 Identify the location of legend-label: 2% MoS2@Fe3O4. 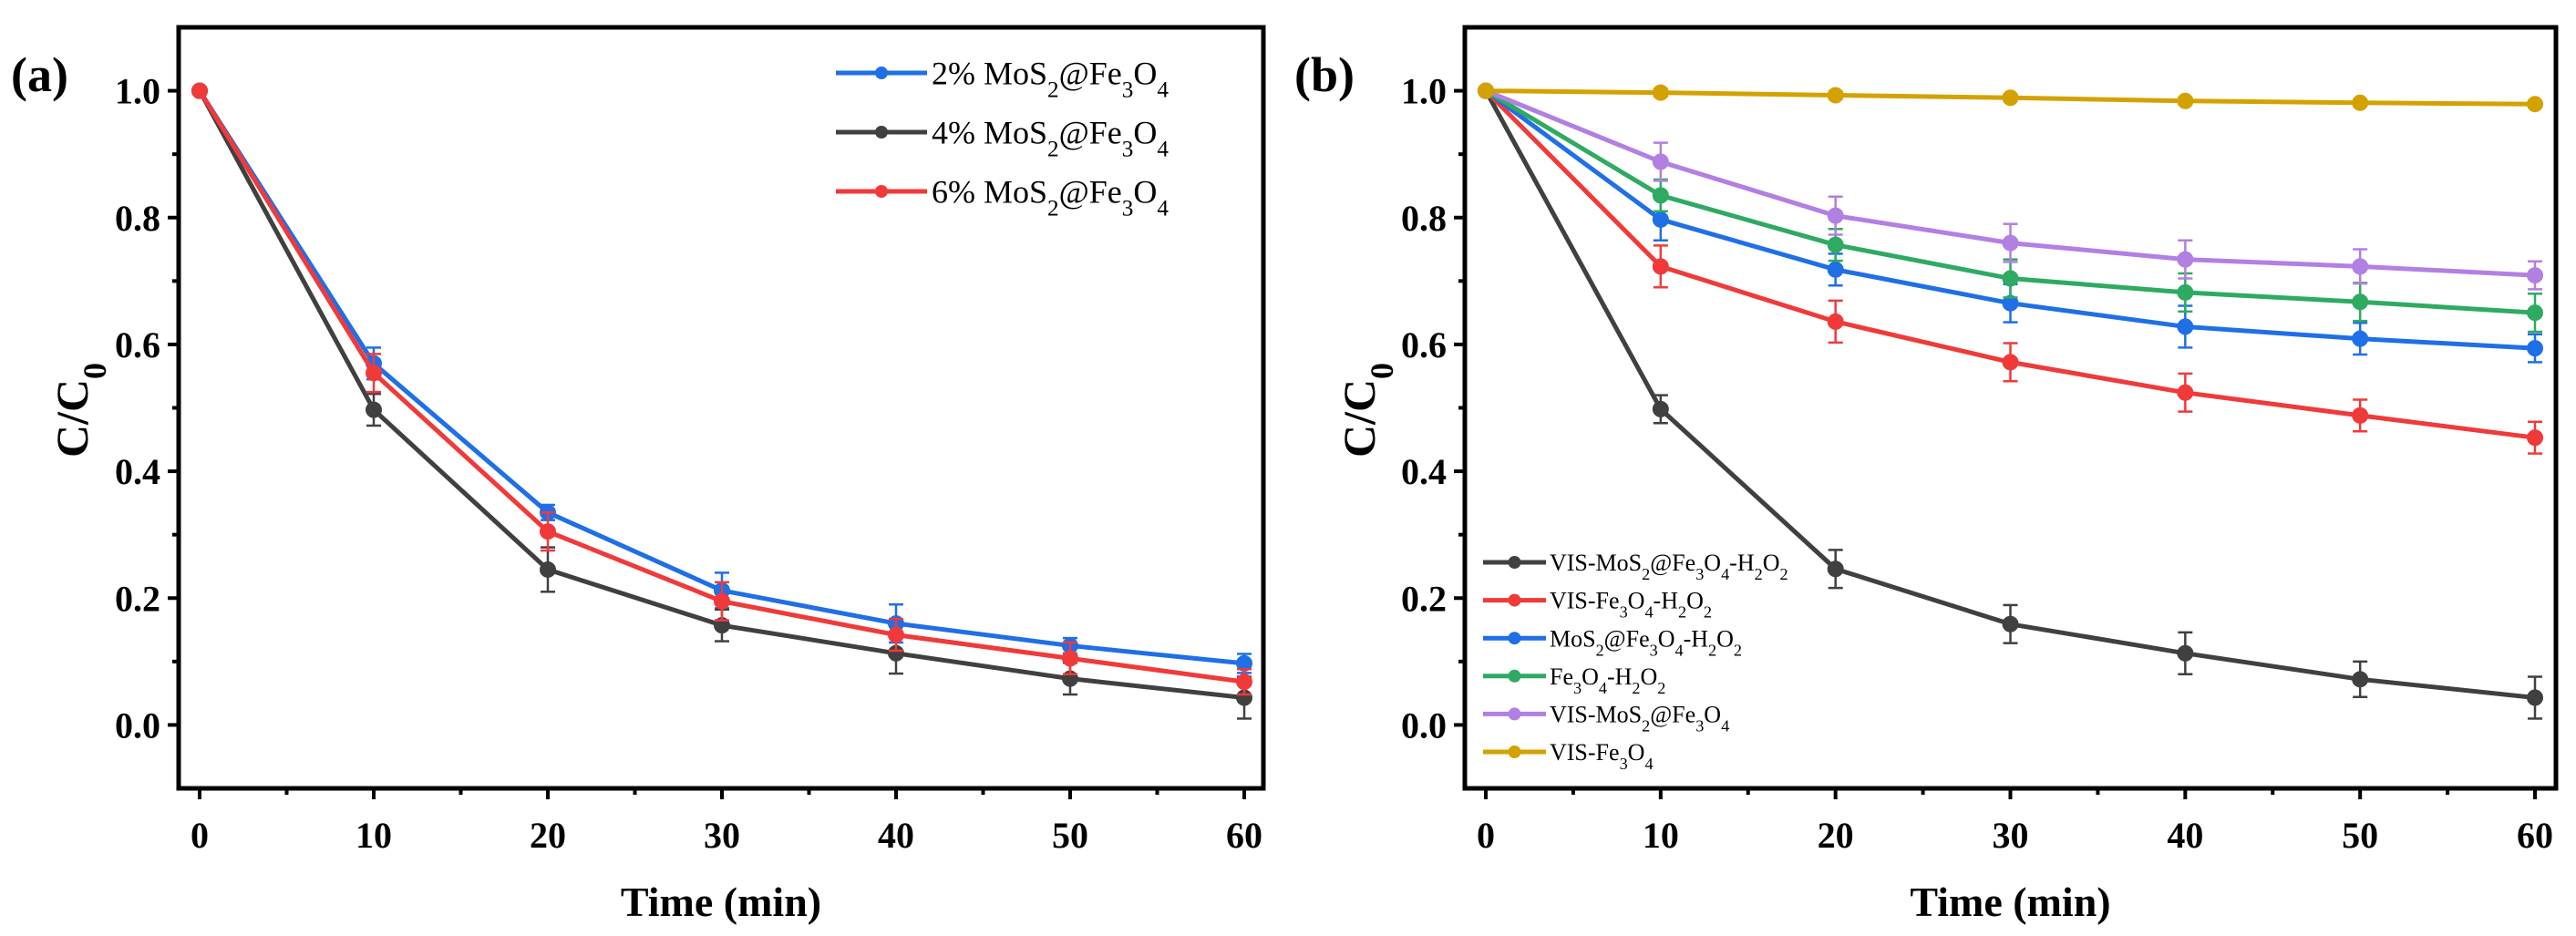
(1050, 79).